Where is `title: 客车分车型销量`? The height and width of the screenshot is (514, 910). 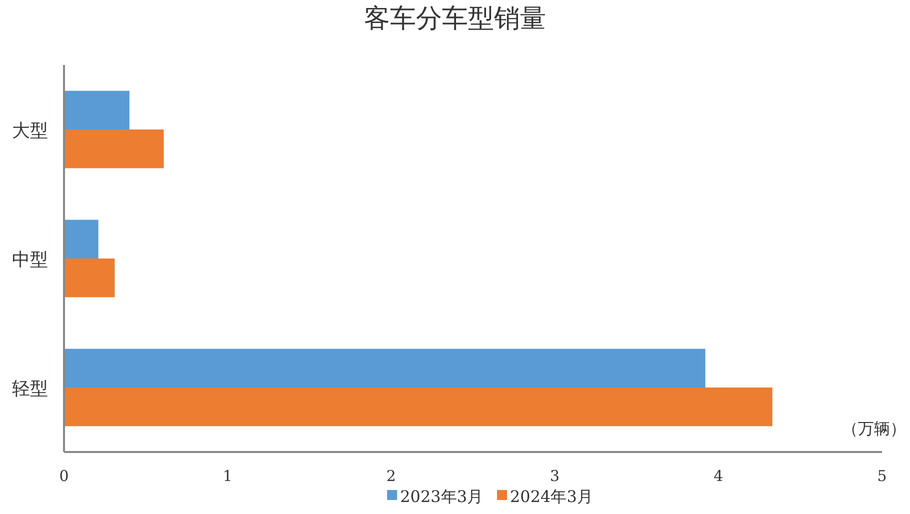
title: 客车分车型销量 is located at coordinates (455, 19).